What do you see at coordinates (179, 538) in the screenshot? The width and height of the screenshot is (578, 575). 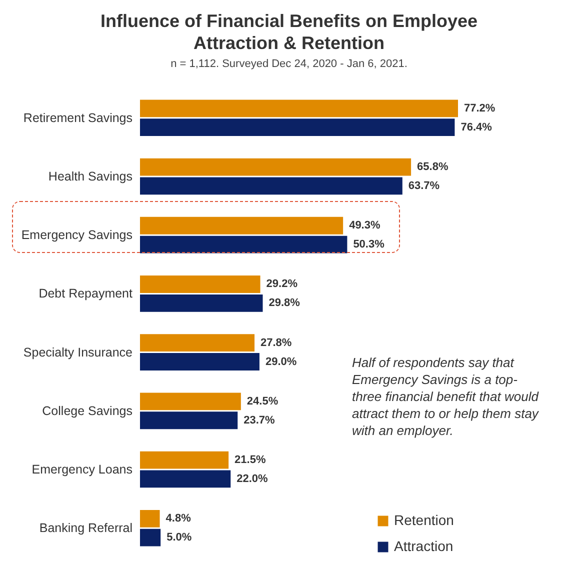 I see `data-label: 5.0%` at bounding box center [179, 538].